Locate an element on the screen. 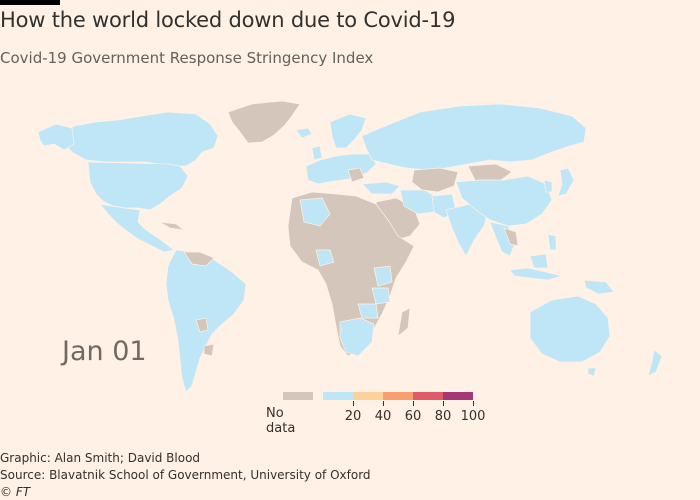 The width and height of the screenshot is (700, 500). legend-tick-label: 40 is located at coordinates (383, 416).